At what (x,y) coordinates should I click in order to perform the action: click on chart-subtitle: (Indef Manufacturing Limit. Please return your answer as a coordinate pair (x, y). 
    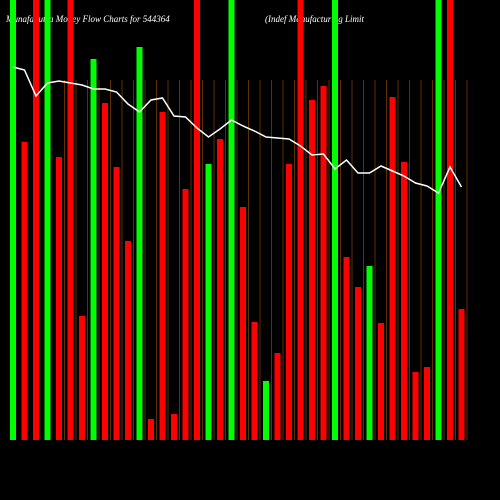
    Looking at the image, I should click on (314, 19).